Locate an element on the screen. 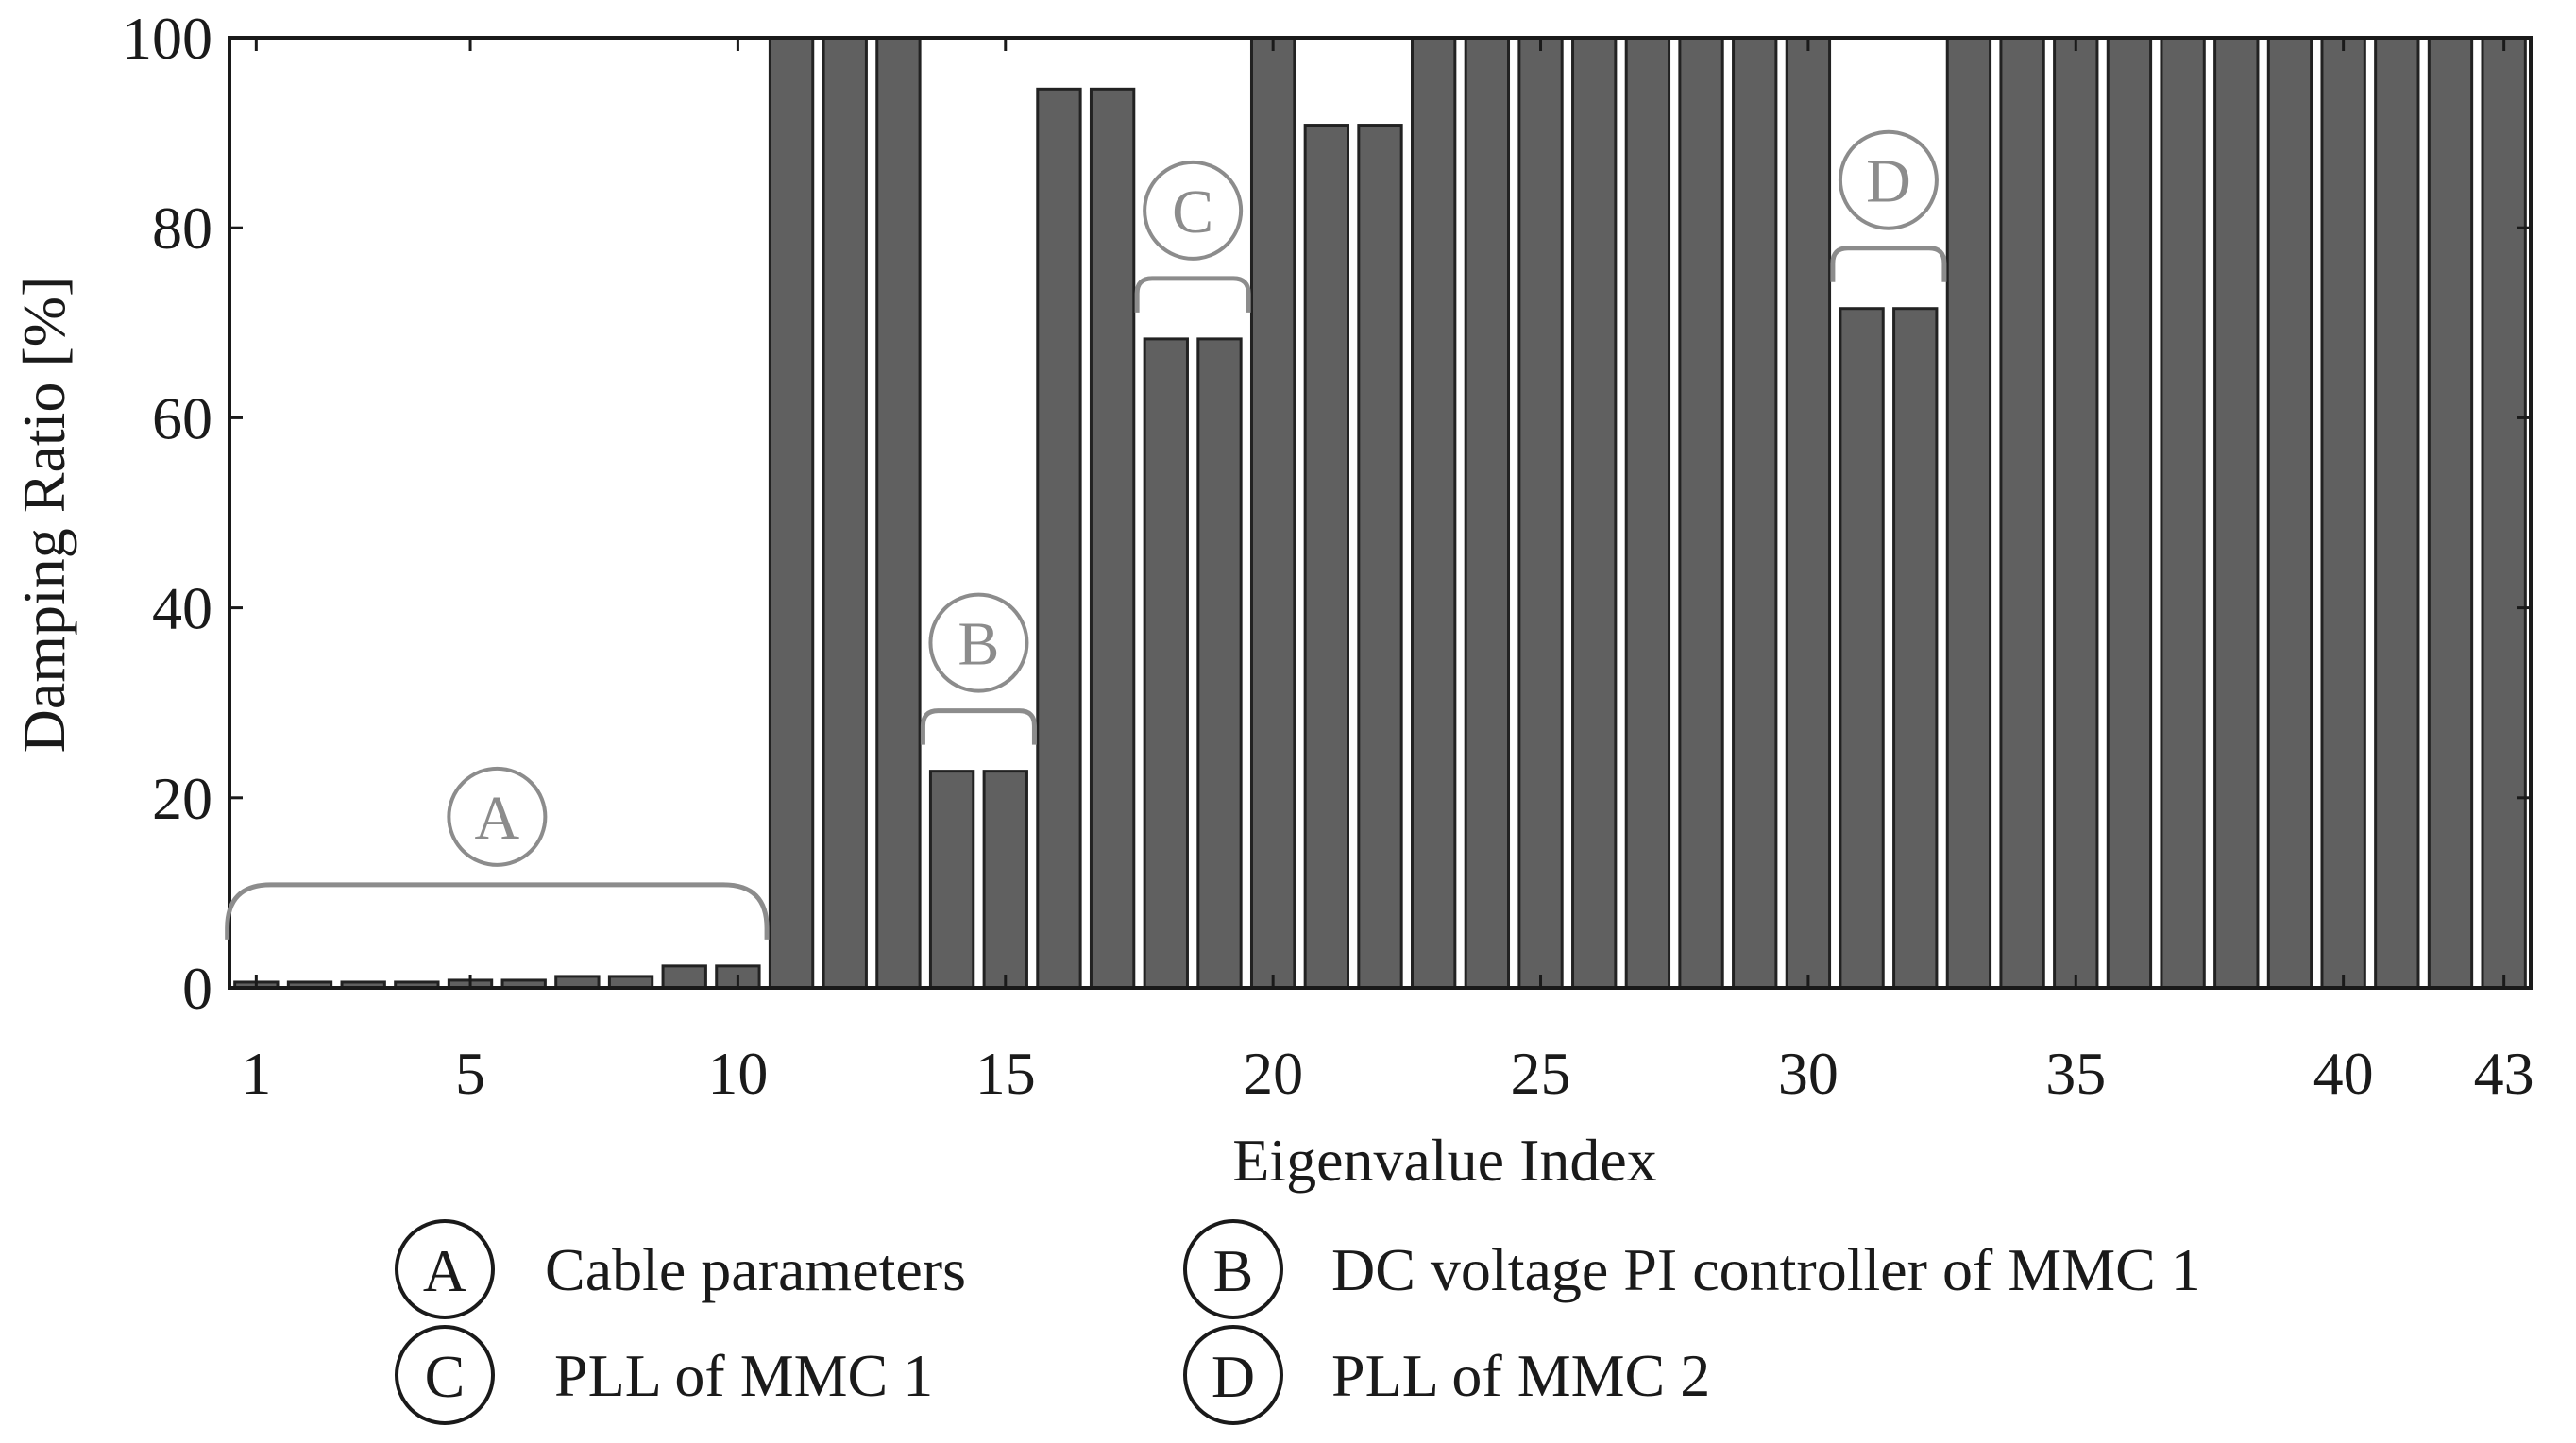 The image size is (2576, 1443). annotation-letter-b: B is located at coordinates (978, 644).